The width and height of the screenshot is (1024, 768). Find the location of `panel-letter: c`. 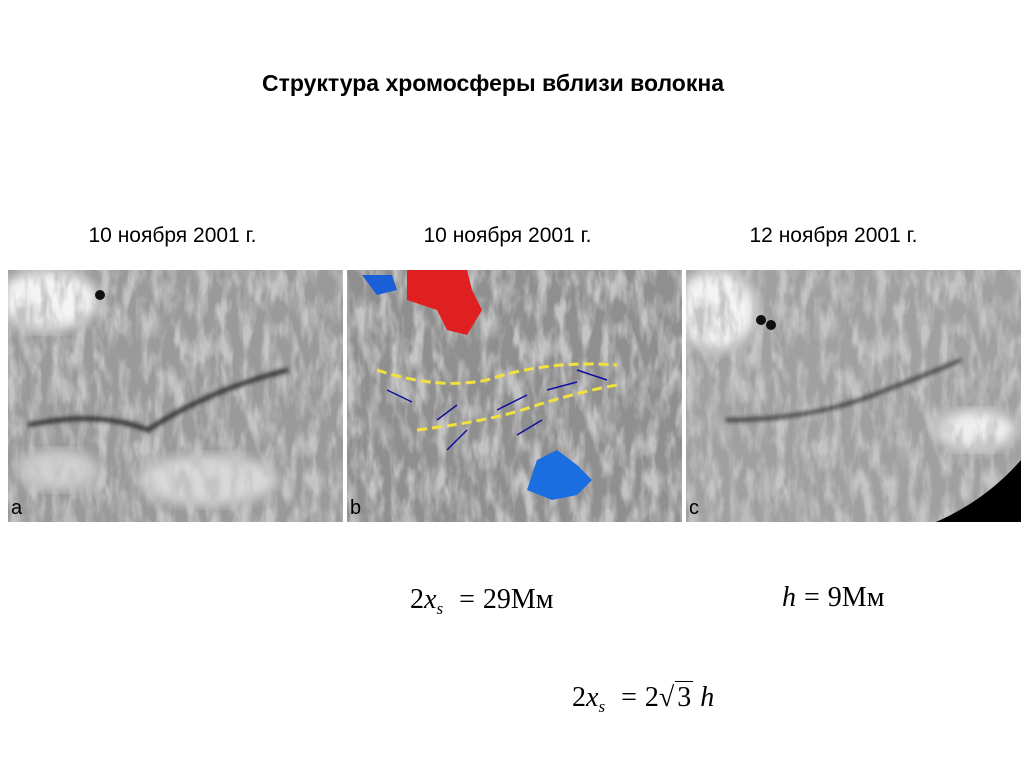

panel-letter: c is located at coordinates (694, 508).